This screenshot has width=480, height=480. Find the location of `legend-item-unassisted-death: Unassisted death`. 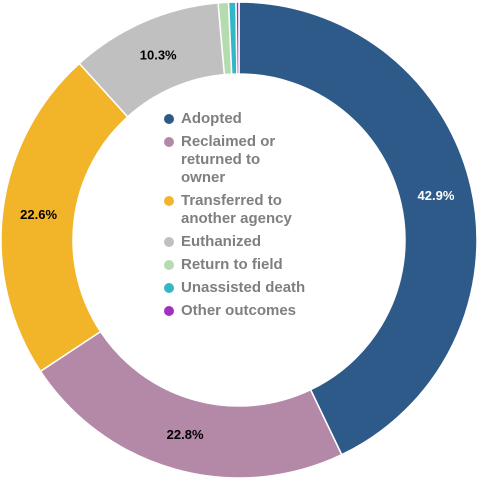

legend-item-unassisted-death: Unassisted death is located at coordinates (259, 288).